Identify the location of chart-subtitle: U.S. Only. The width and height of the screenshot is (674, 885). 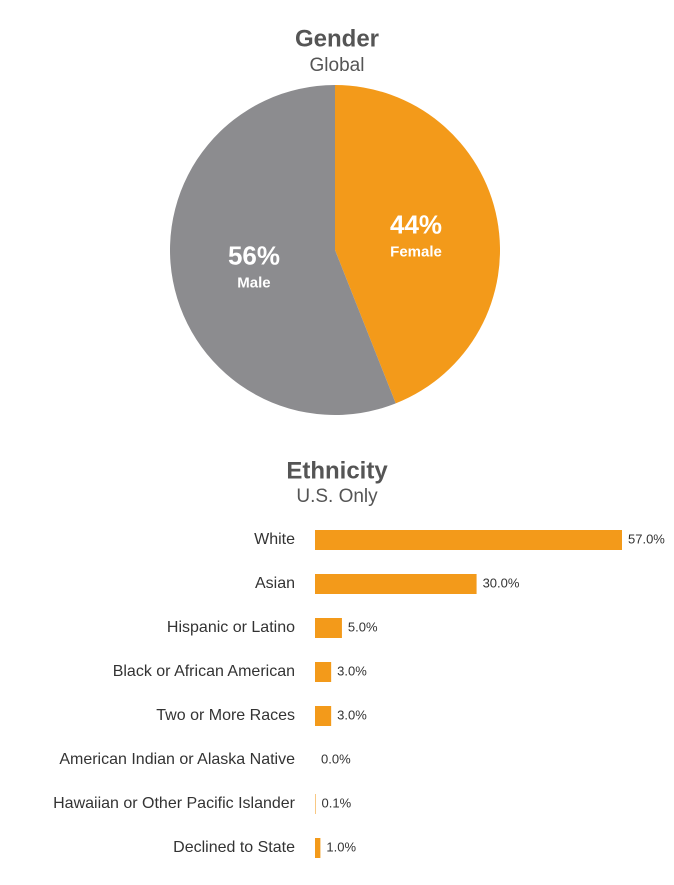
(337, 496).